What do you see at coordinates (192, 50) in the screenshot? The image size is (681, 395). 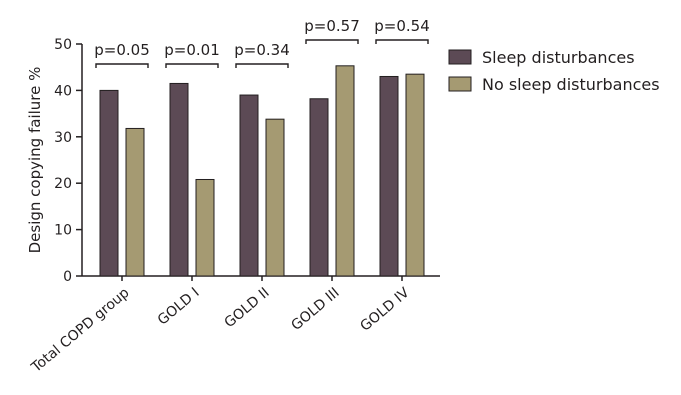 I see `p-value-label: p=0.01` at bounding box center [192, 50].